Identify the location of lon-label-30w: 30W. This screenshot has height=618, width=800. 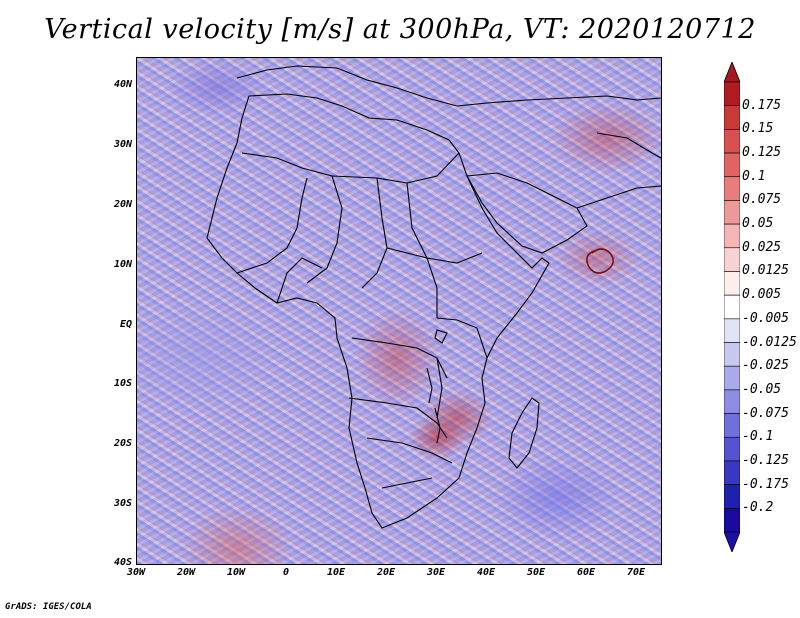
(136, 572).